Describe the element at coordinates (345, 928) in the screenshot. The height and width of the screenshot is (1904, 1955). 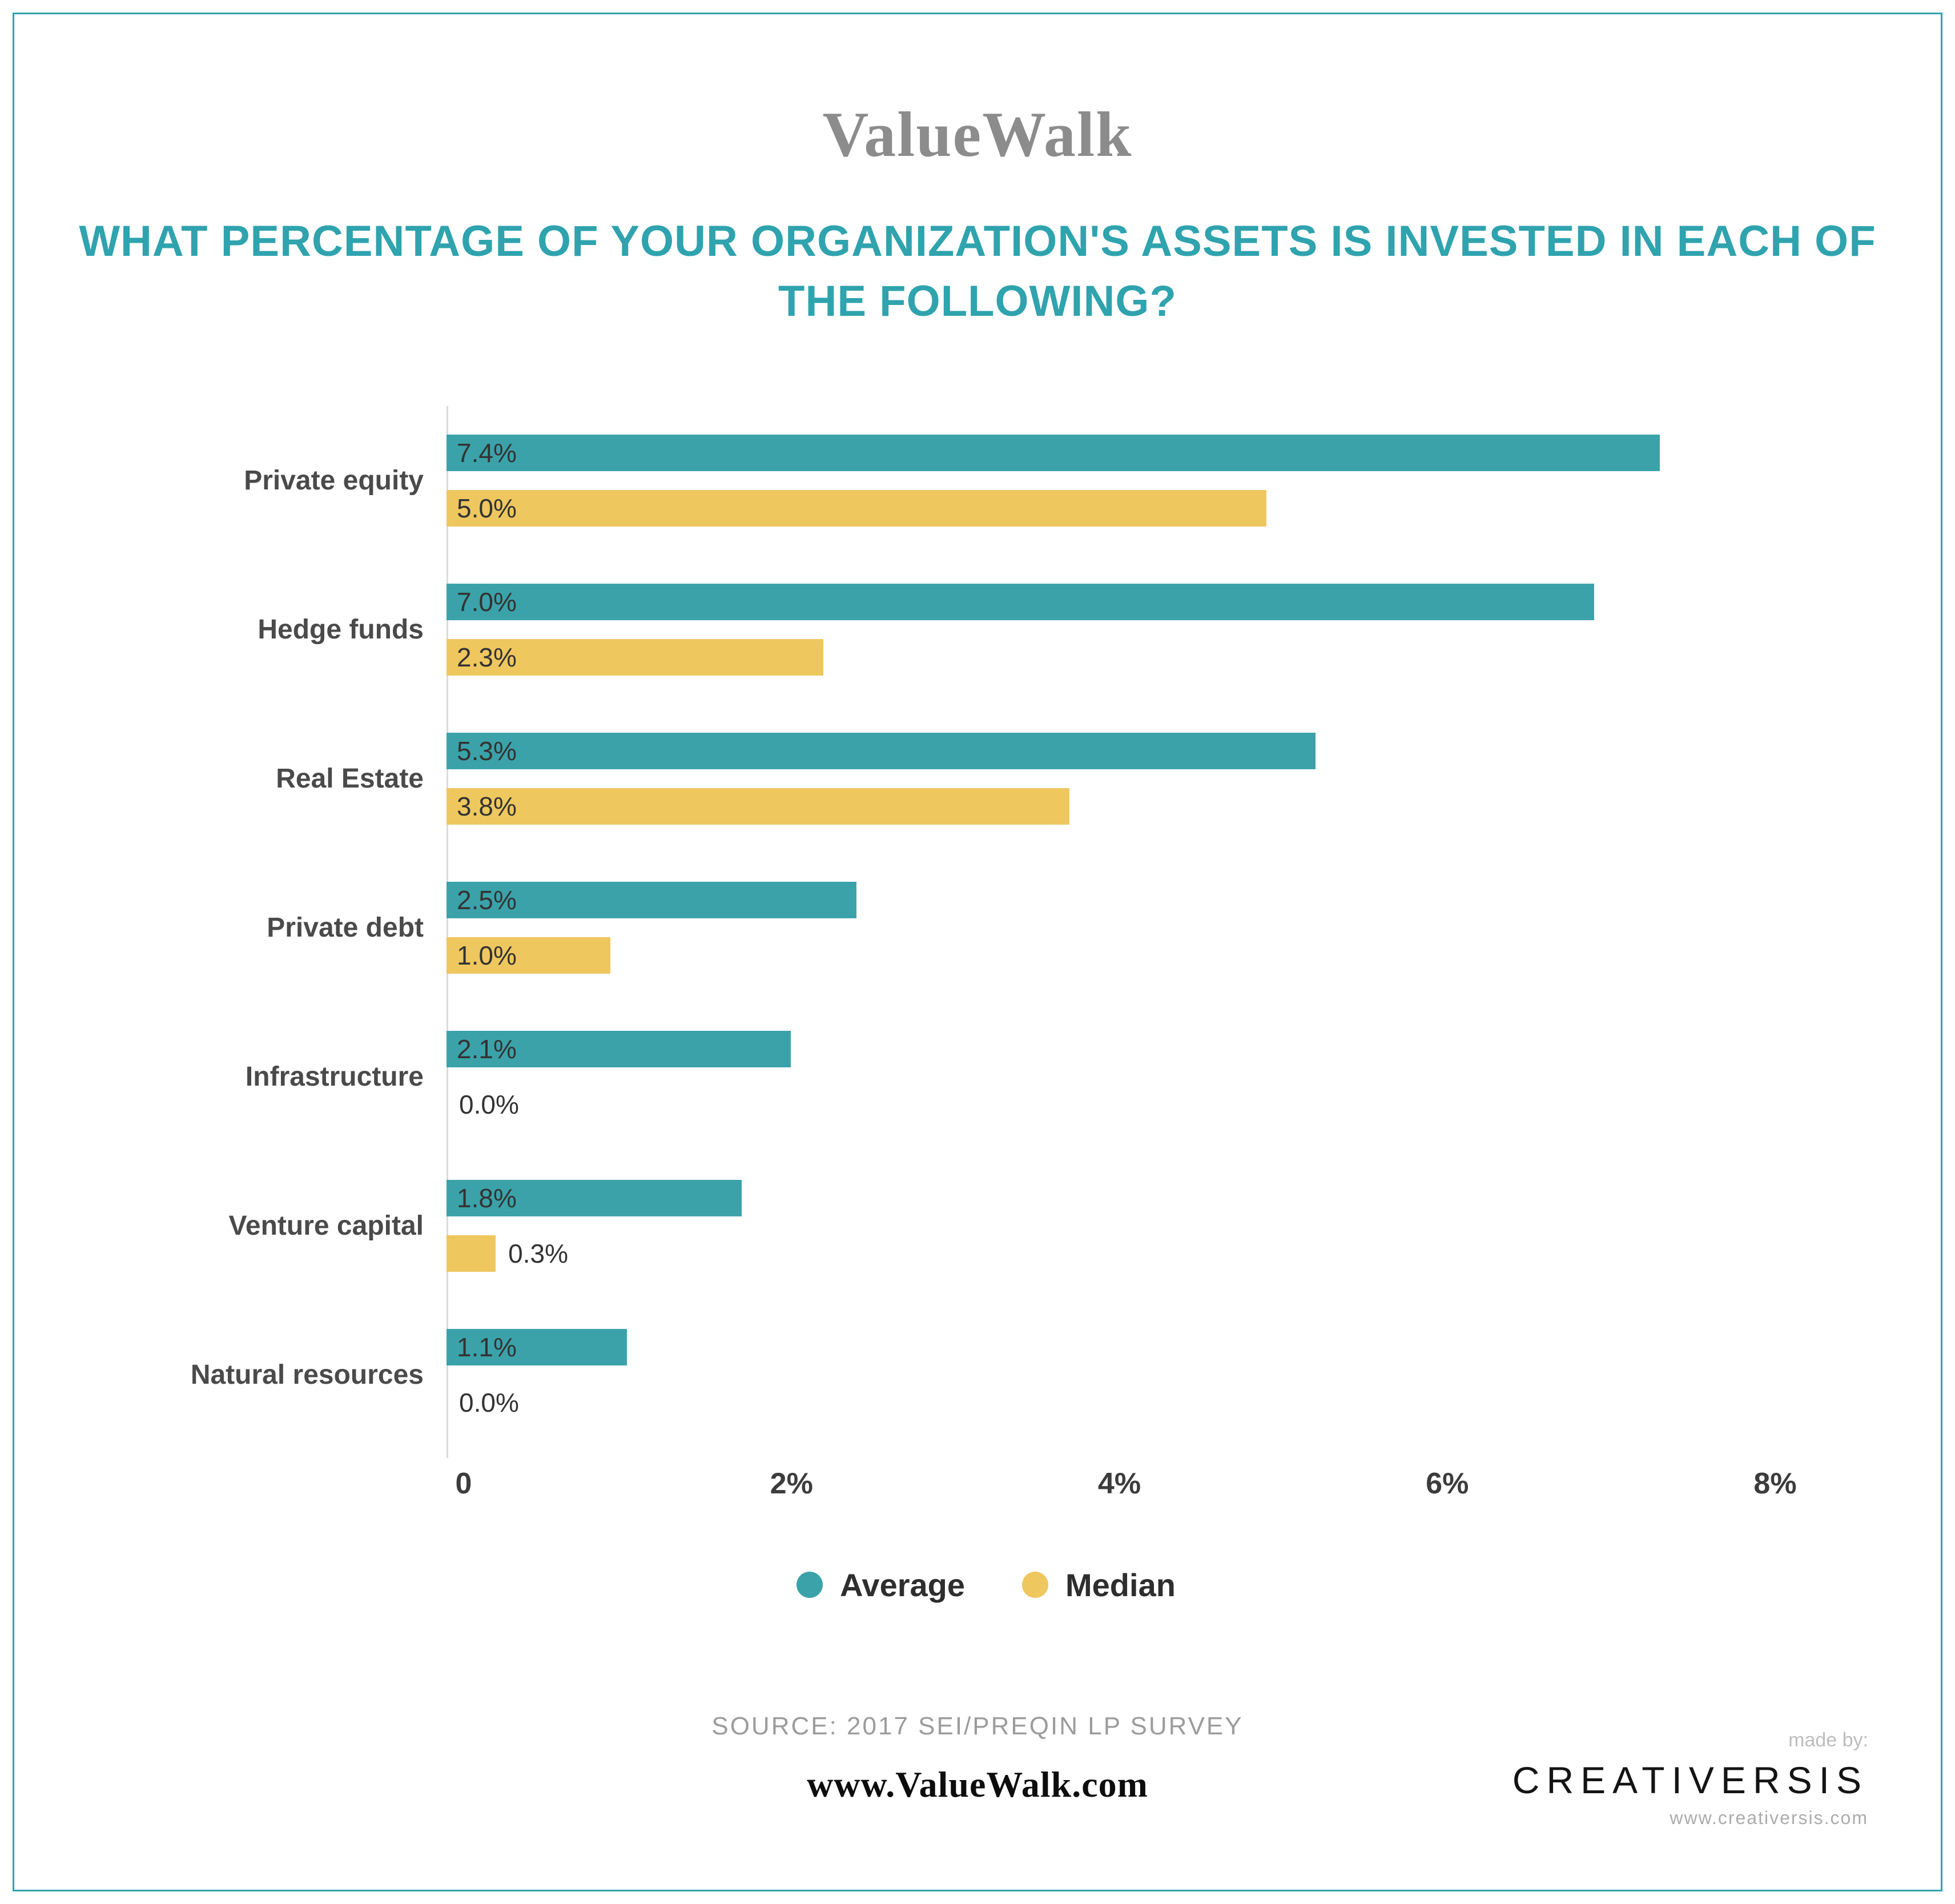
I see `category-label: Private debt` at that location.